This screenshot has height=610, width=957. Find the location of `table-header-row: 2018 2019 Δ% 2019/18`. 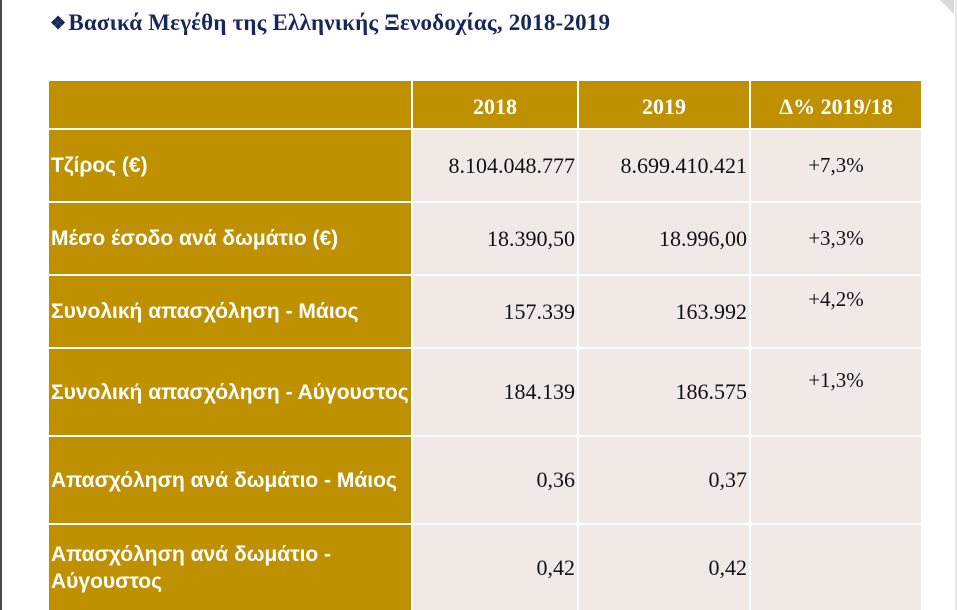

table-header-row: 2018 2019 Δ% 2019/18 is located at coordinates (485, 104).